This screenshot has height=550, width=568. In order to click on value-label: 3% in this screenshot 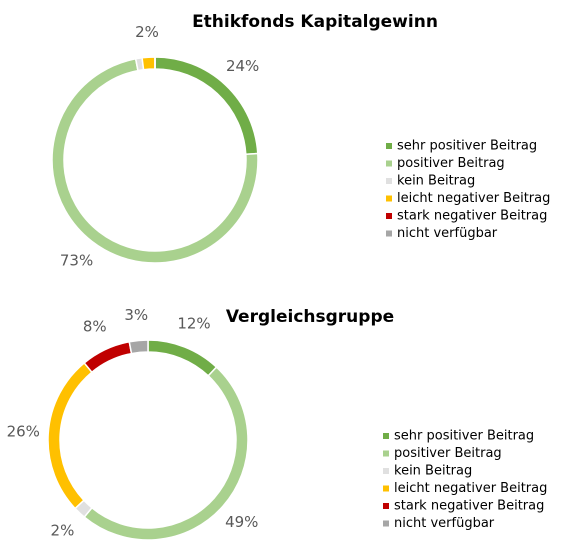, I will do `click(136, 315)`.